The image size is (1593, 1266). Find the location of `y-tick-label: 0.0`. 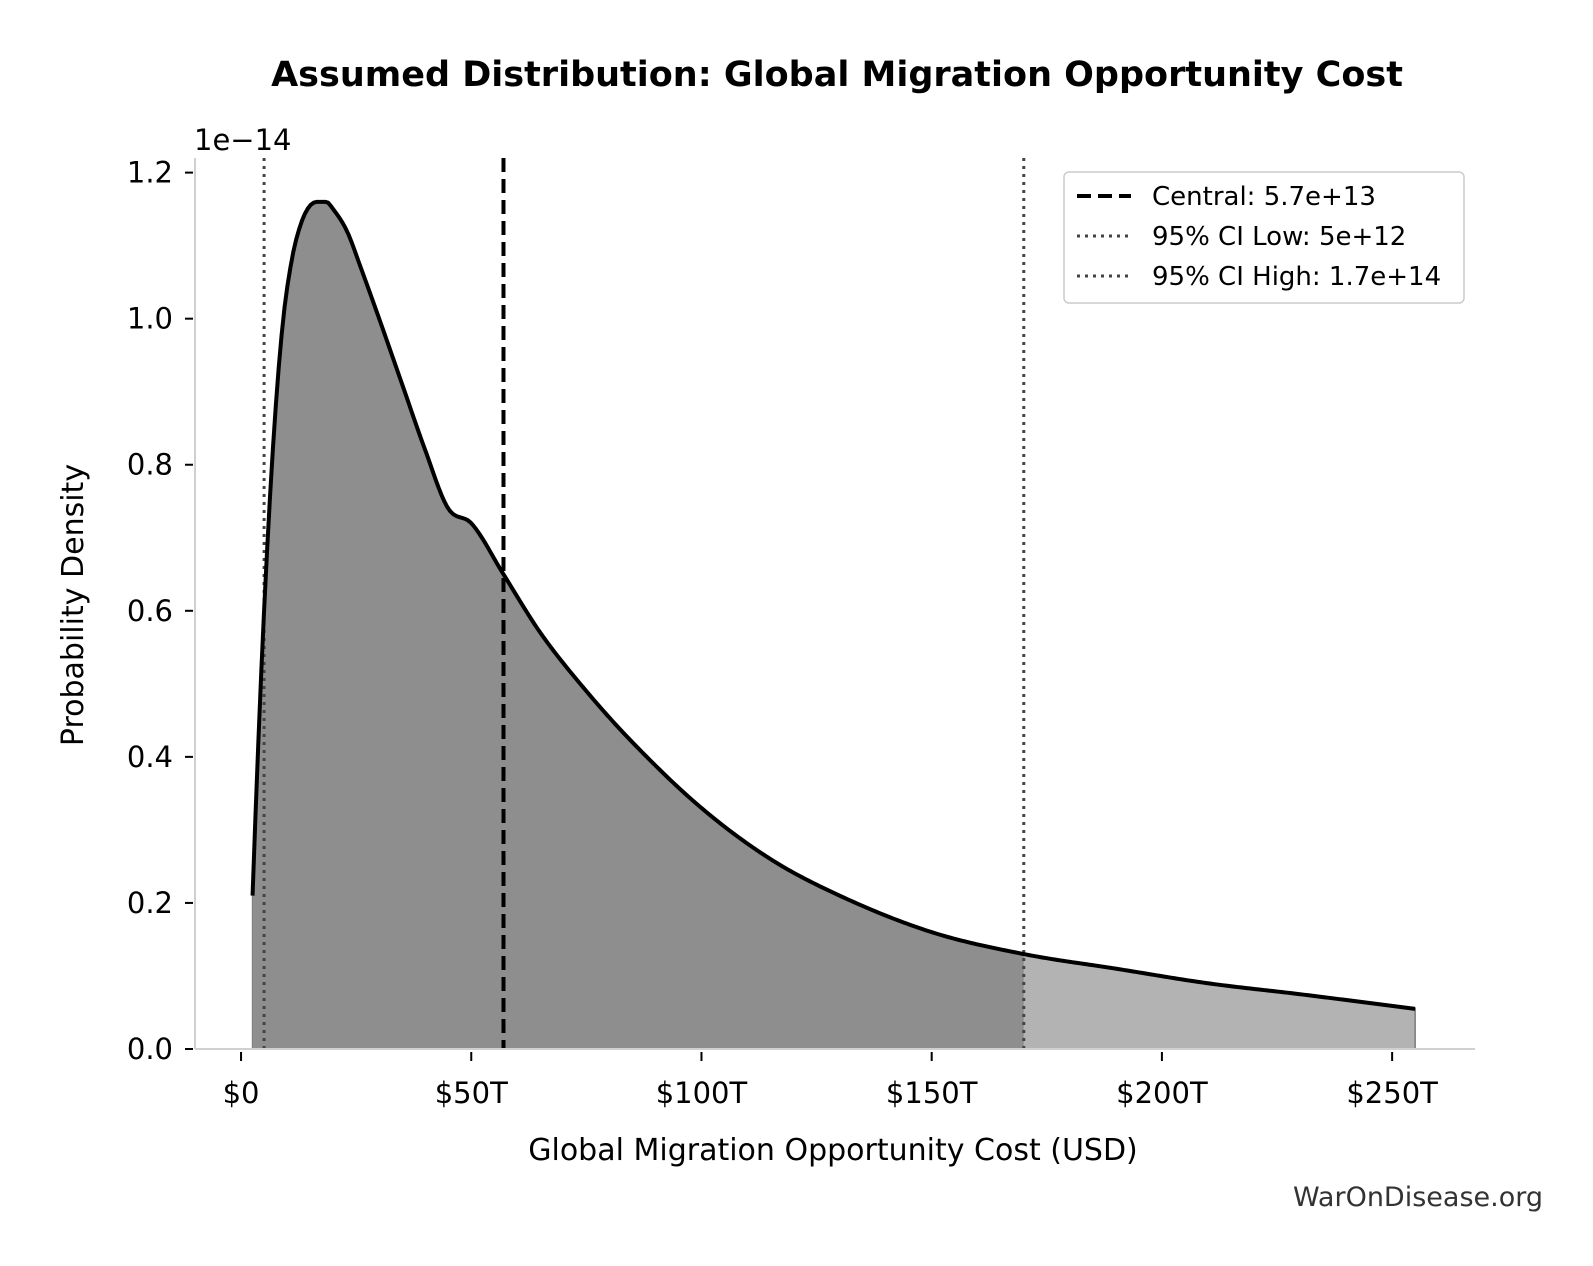

y-tick-label: 0.0 is located at coordinates (150, 1049).